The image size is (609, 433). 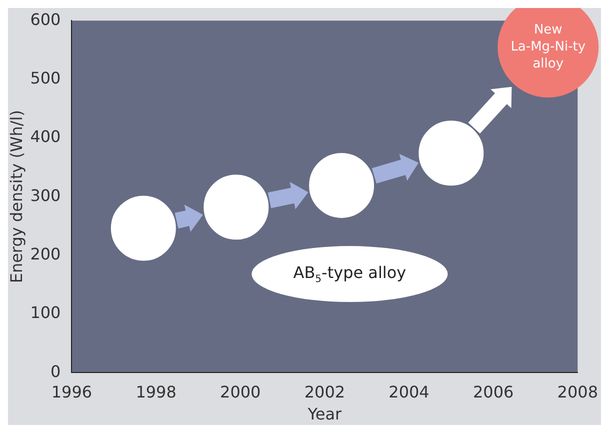 I want to click on x-tick-label: 1998, so click(x=156, y=392).